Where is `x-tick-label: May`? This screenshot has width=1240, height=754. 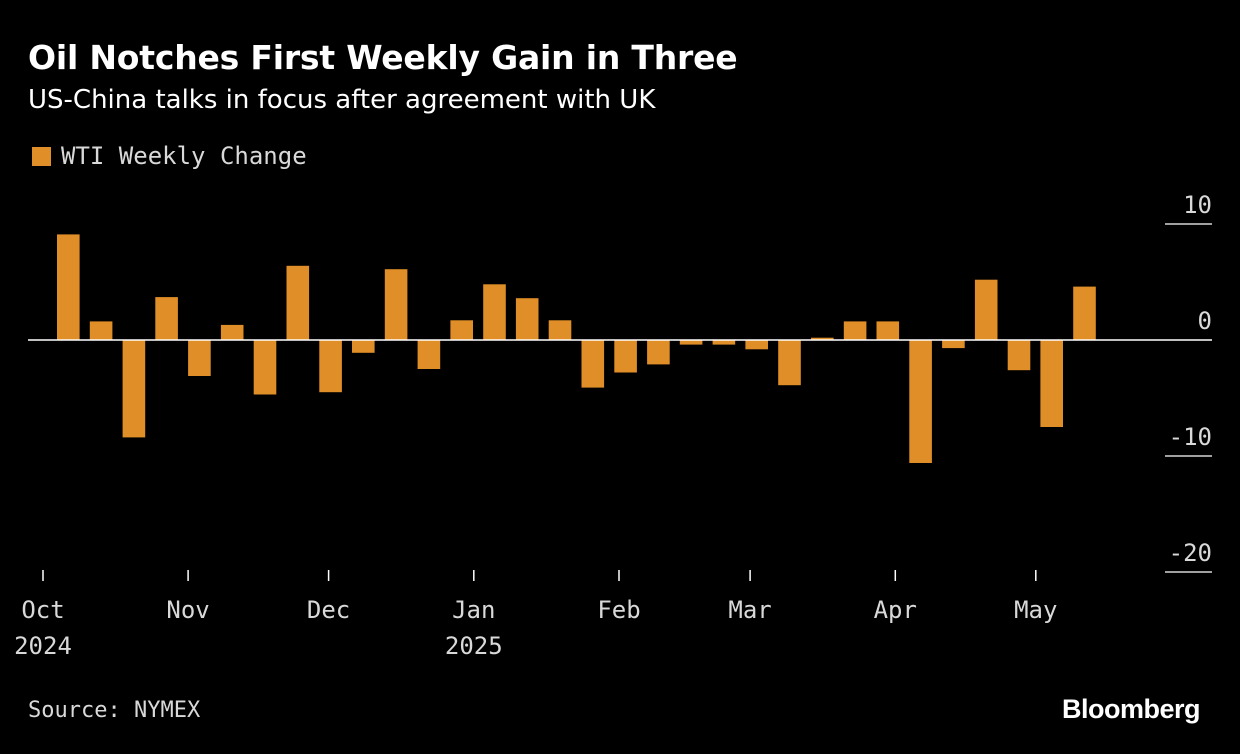
x-tick-label: May is located at coordinates (1035, 610).